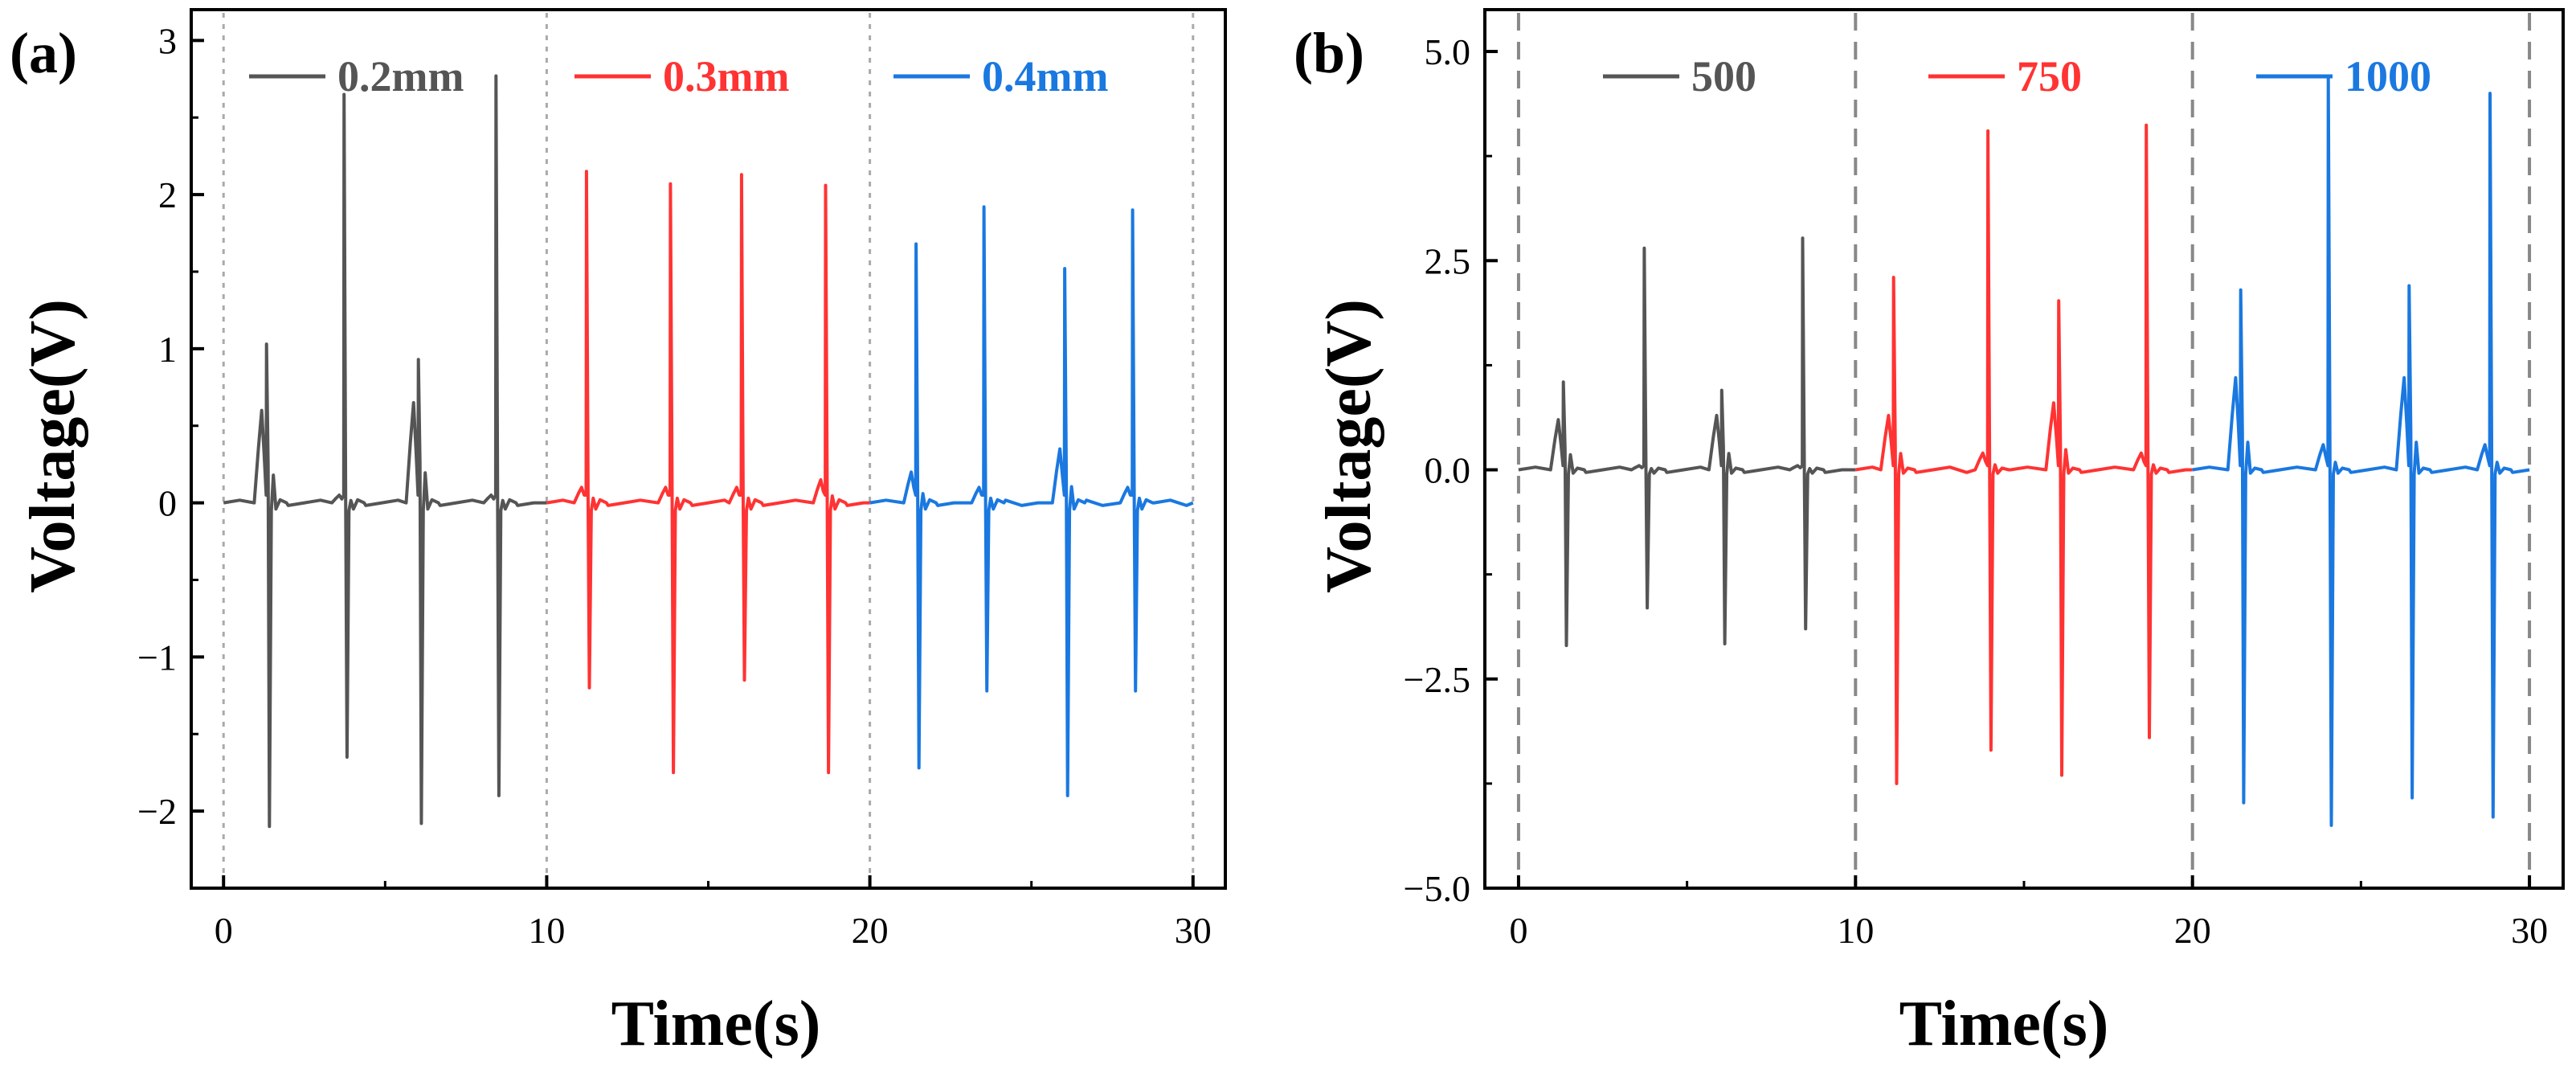 The height and width of the screenshot is (1069, 2576). What do you see at coordinates (167, 503) in the screenshot?
I see `y-tick-label: 0` at bounding box center [167, 503].